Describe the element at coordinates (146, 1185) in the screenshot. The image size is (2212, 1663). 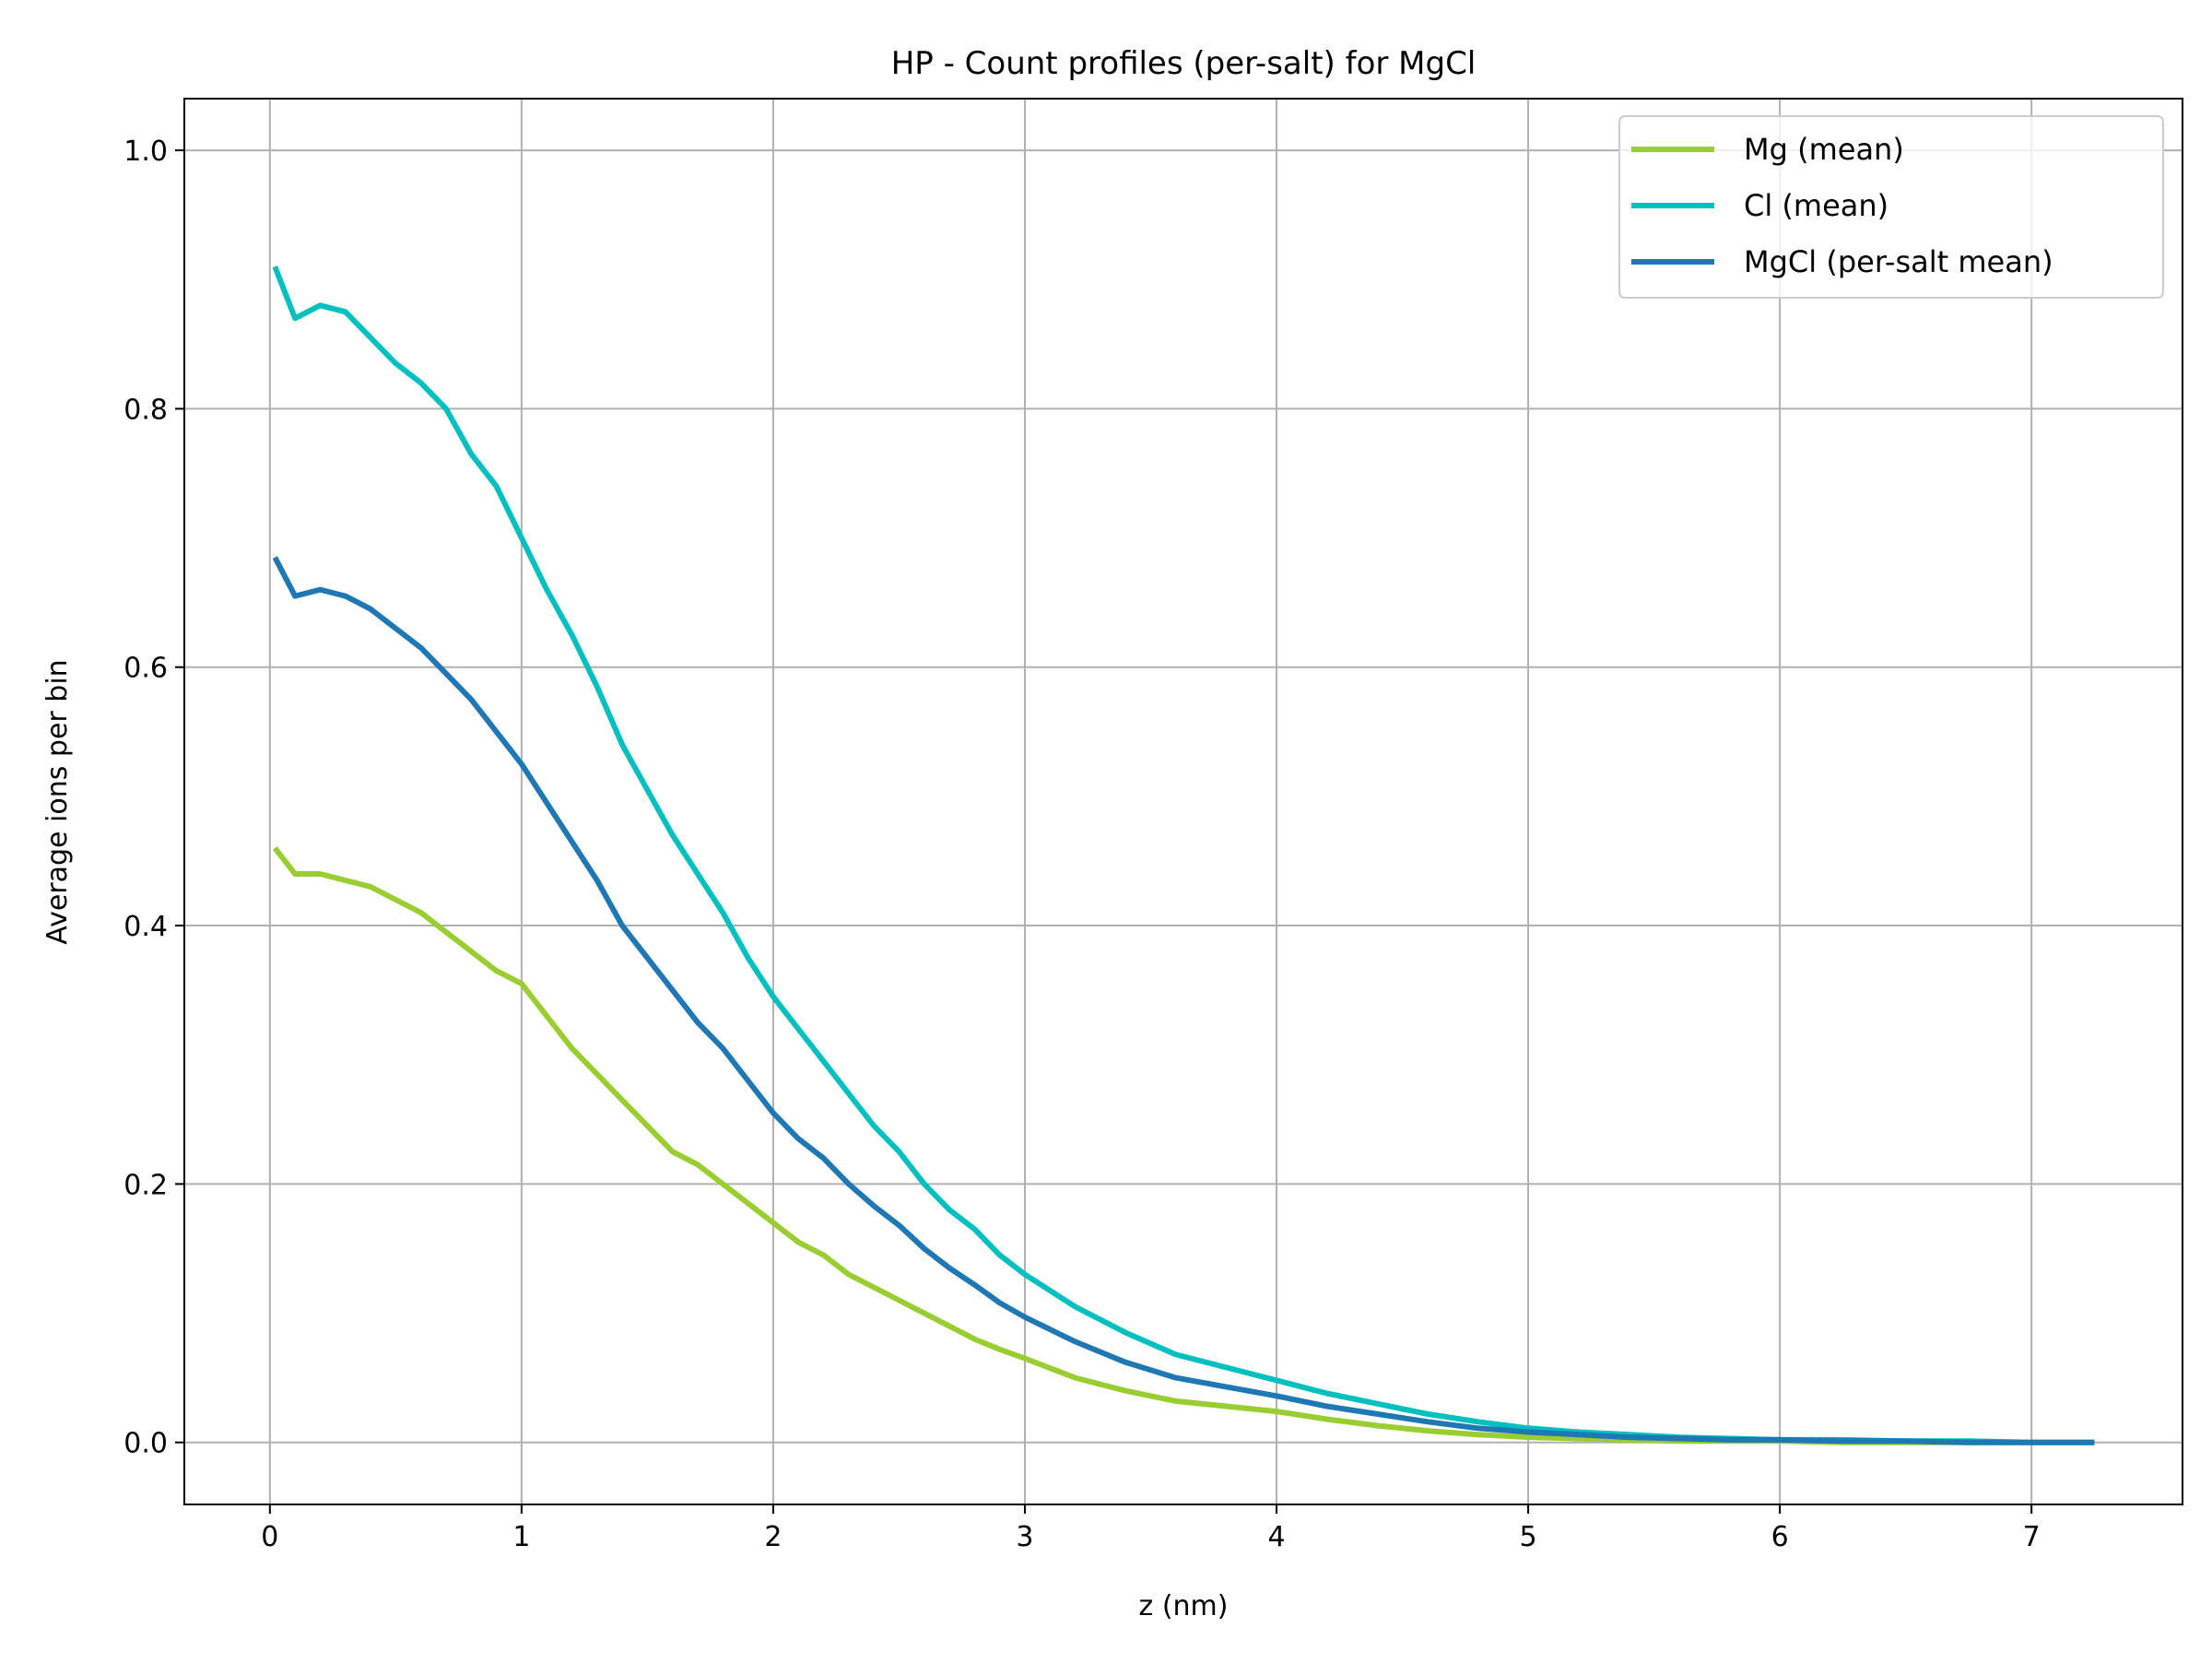
I see `y-tick-label: 0.2` at that location.